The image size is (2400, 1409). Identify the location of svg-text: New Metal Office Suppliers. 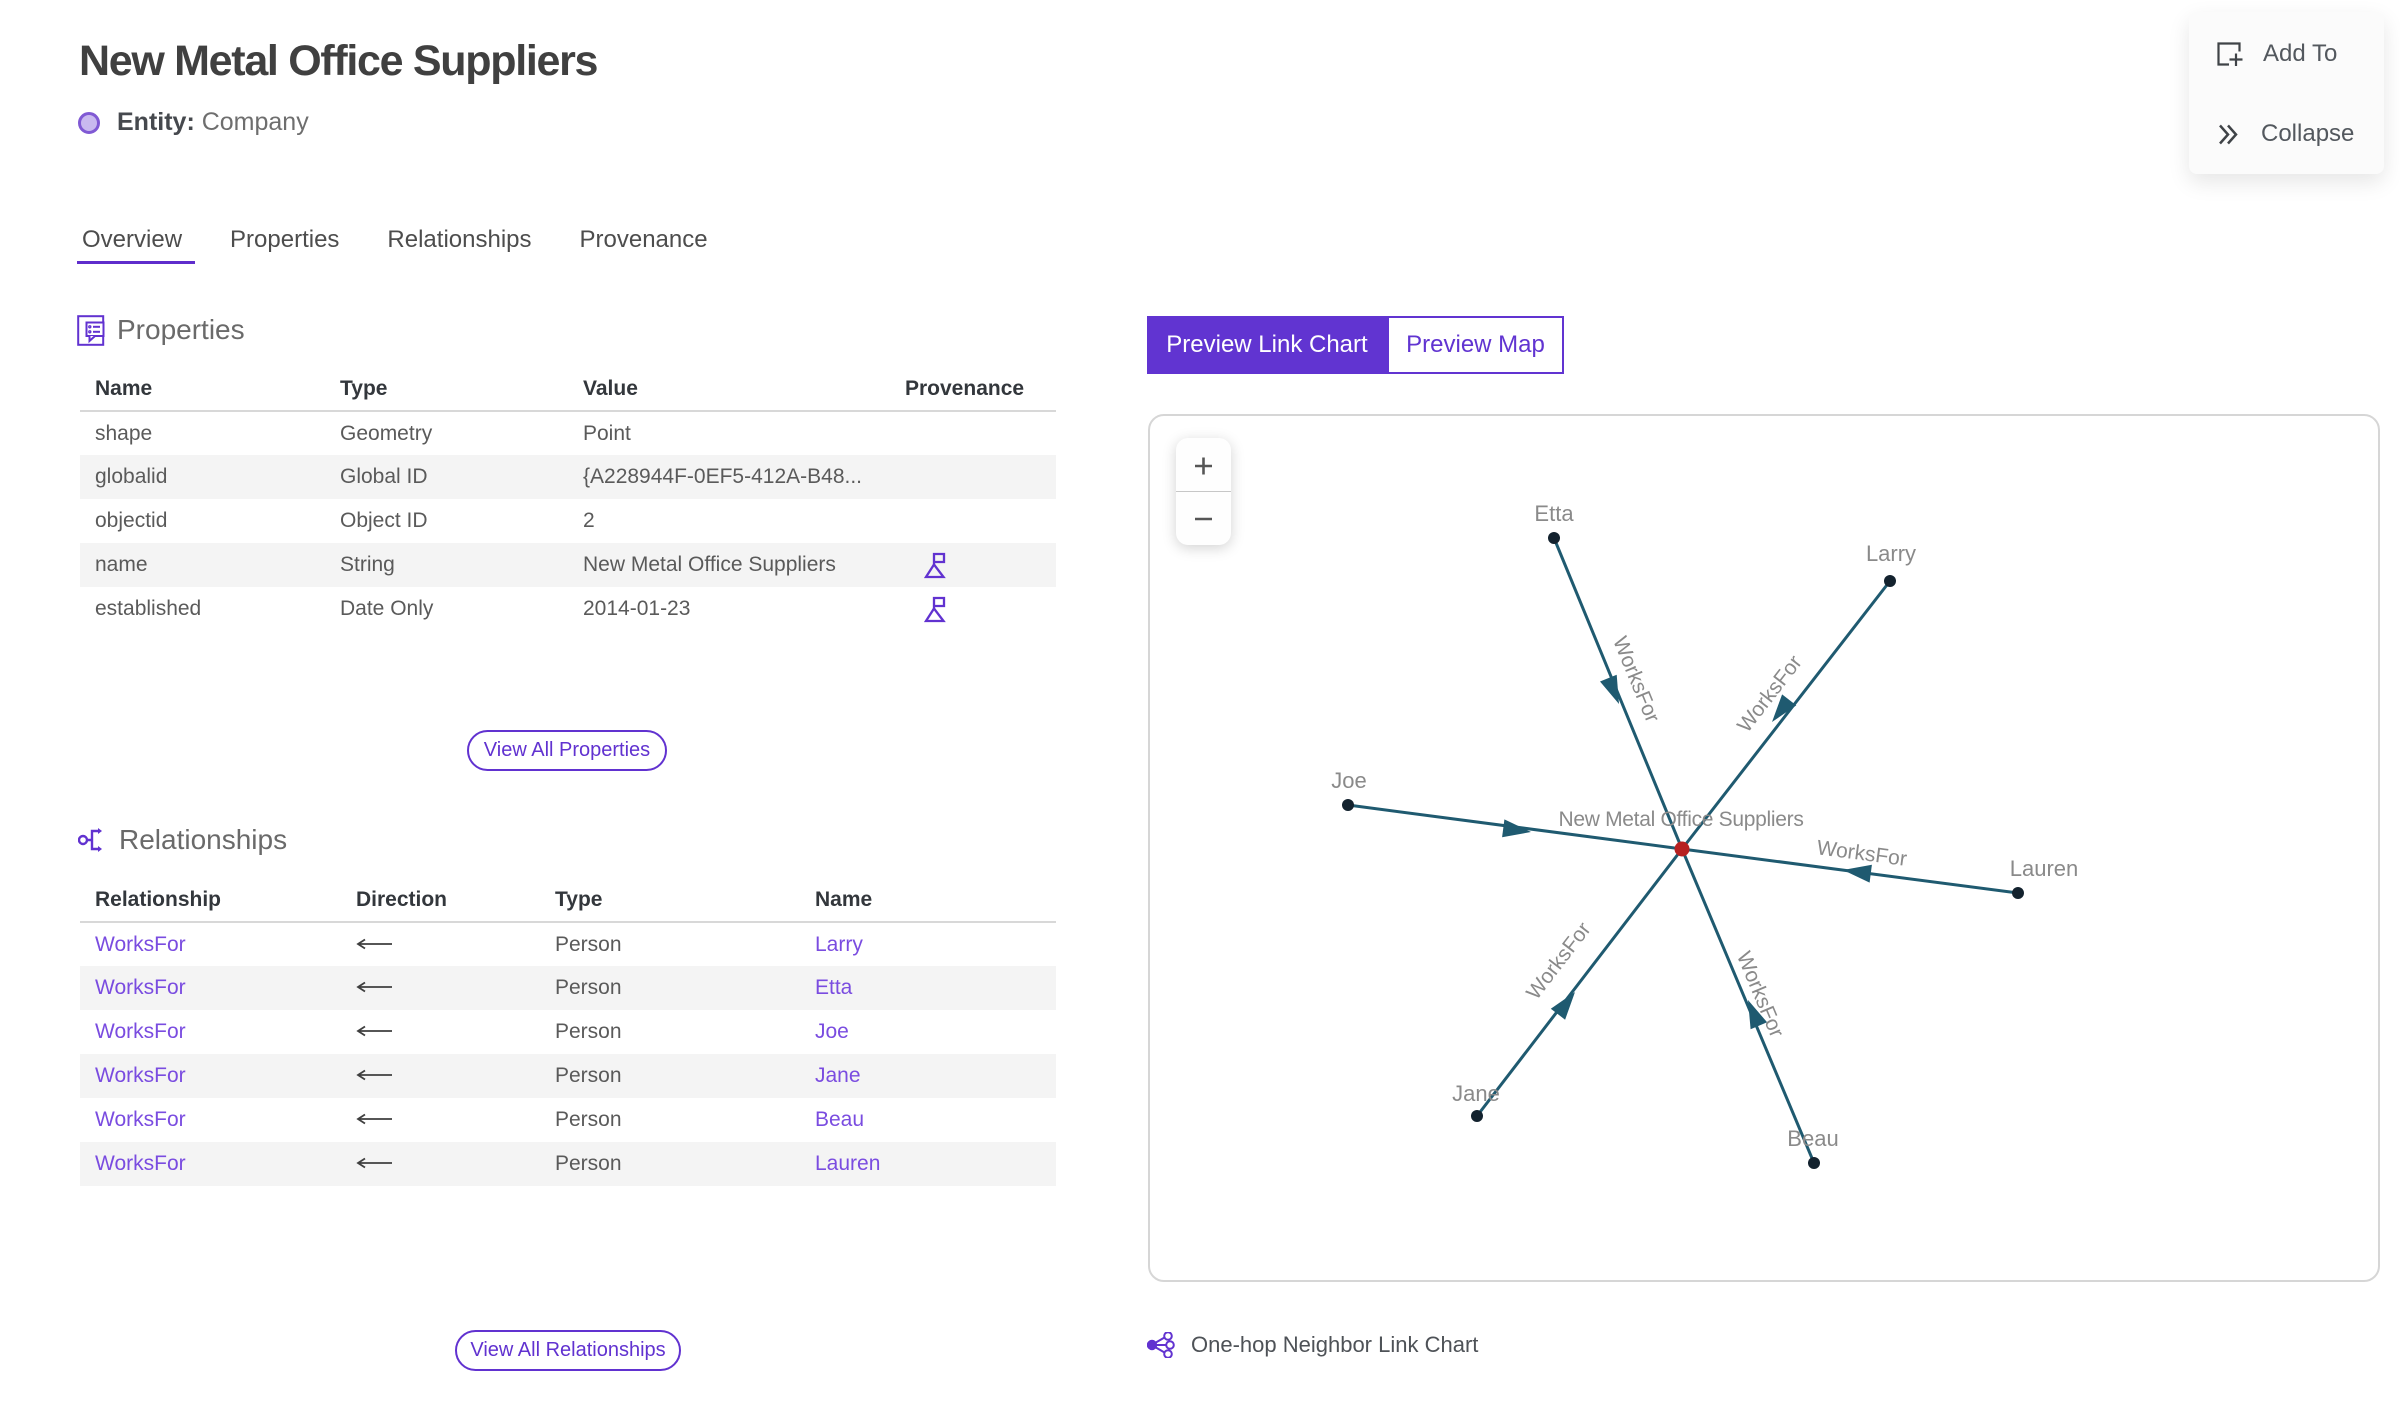
(1680, 819).